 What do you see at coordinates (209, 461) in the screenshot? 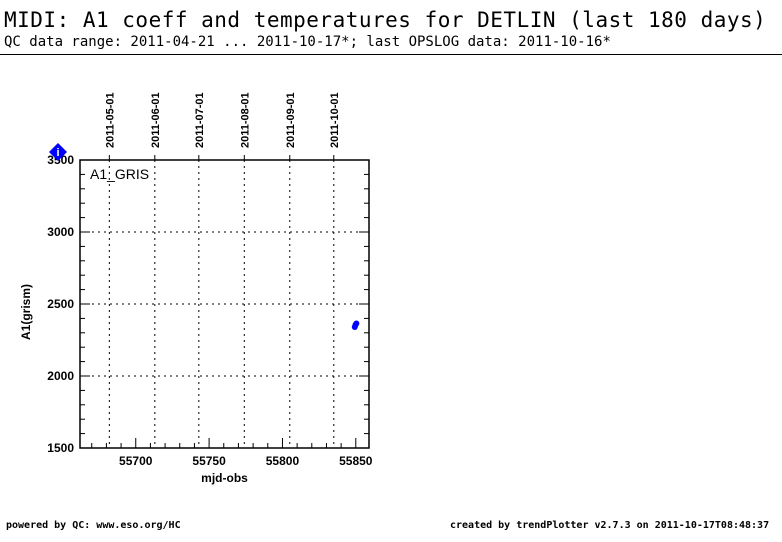
I see `x-tick-label: 55750` at bounding box center [209, 461].